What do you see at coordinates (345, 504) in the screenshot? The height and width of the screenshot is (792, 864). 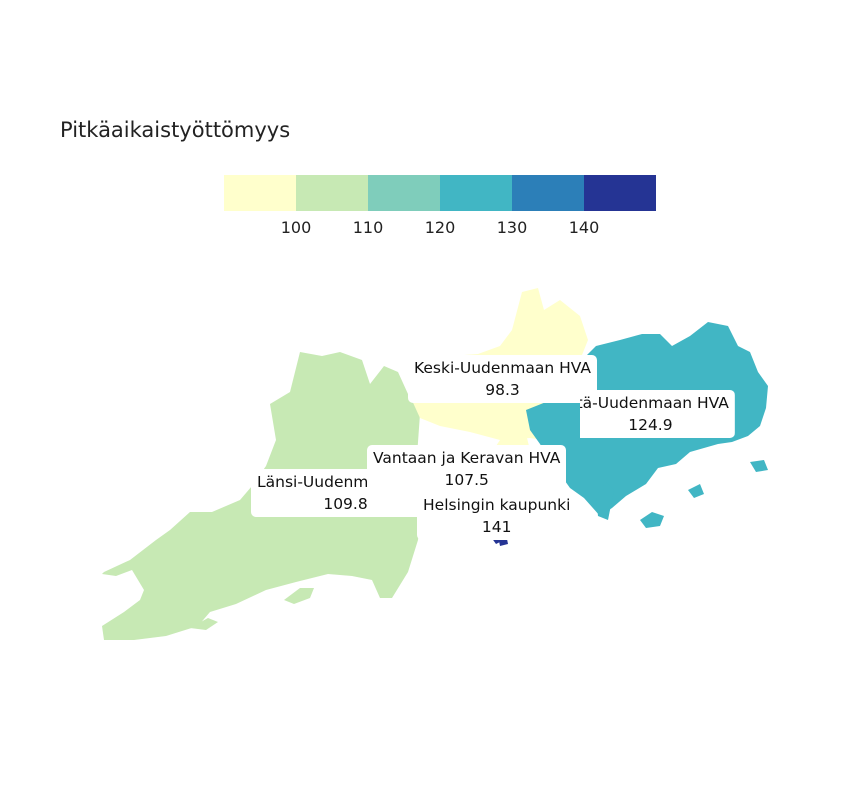 I see `region-value: 109.8` at bounding box center [345, 504].